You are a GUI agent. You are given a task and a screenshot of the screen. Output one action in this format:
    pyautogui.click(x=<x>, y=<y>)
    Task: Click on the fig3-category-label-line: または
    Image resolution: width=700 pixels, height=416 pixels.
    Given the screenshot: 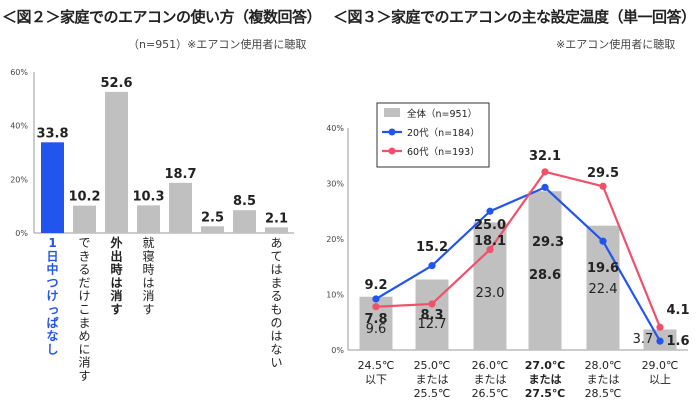 What is the action you would take?
    pyautogui.click(x=603, y=379)
    